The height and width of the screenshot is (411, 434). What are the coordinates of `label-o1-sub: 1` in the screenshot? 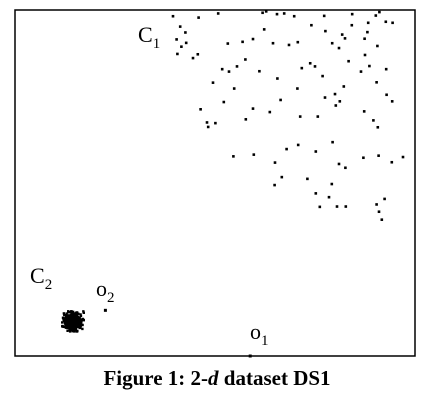 It's located at (265, 341).